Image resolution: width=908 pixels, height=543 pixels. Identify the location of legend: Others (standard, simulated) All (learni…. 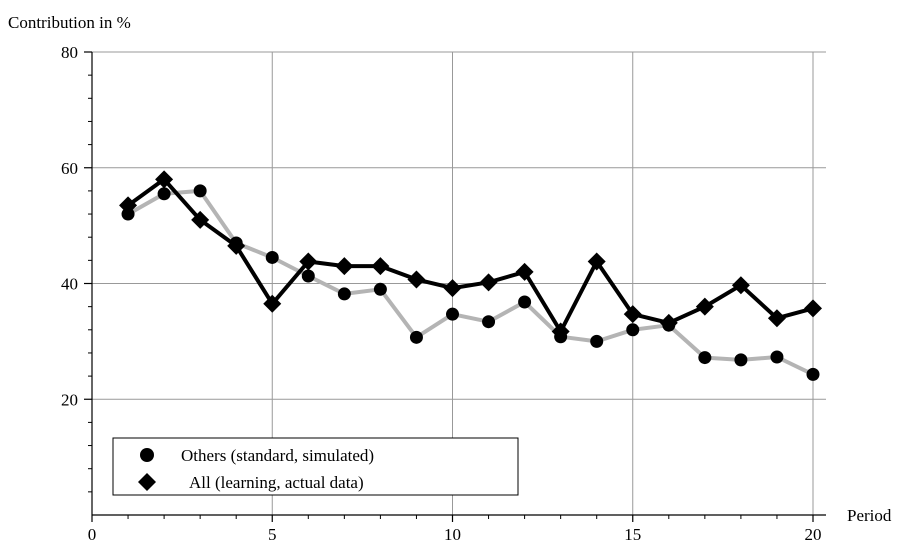
(315, 466).